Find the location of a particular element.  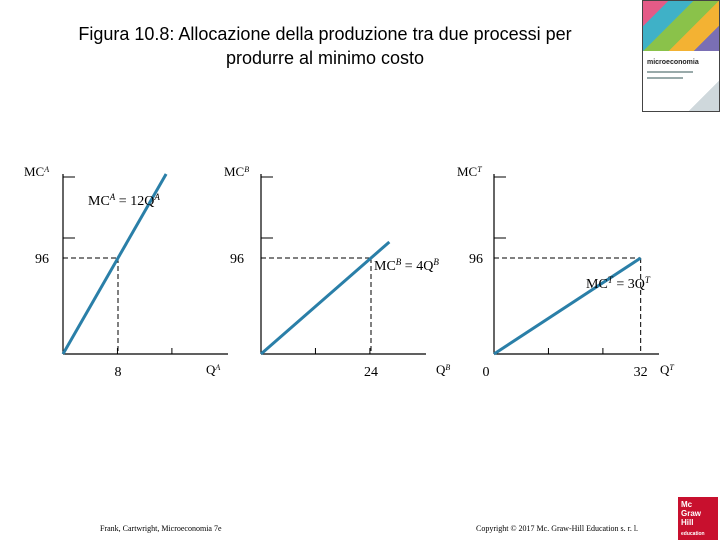

panel-t: MCT QT MCT = 3QT 96 32 0 is located at coordinates (565, 272).